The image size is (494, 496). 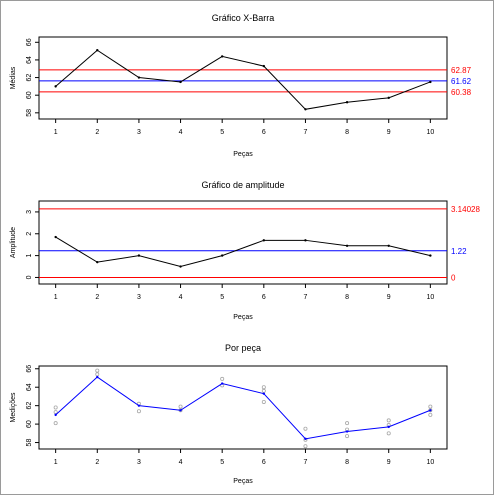 What do you see at coordinates (465, 209) in the screenshot?
I see `reference-line-label: 3.14028` at bounding box center [465, 209].